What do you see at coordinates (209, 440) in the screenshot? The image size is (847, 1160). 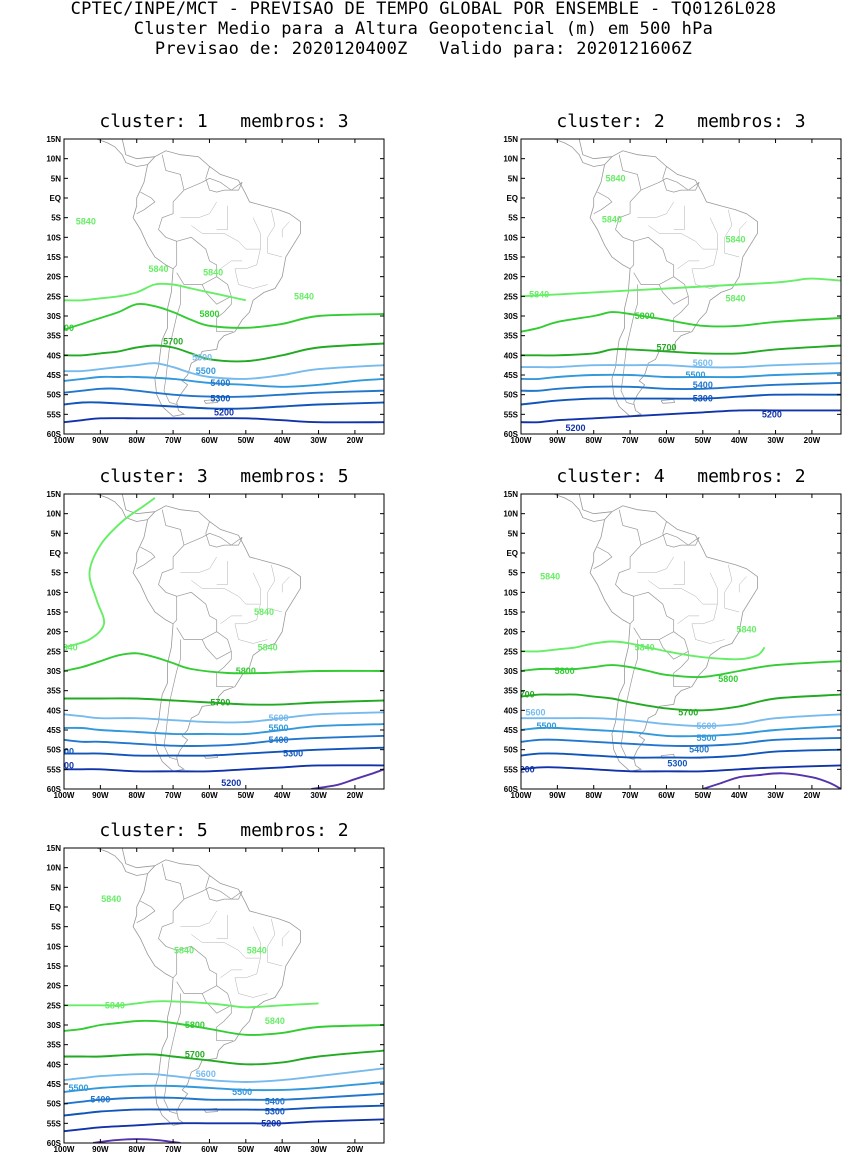 I see `lon-tick-label: 60W` at bounding box center [209, 440].